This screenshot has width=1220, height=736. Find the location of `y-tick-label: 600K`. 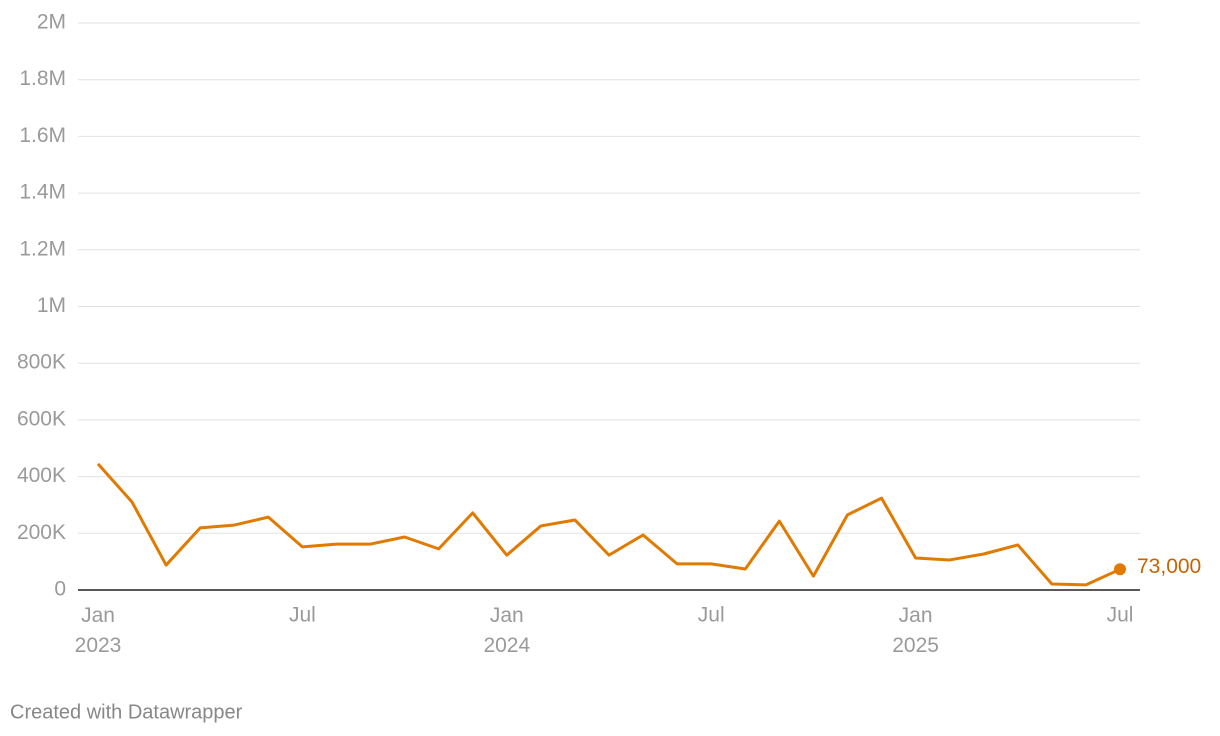

y-tick-label: 600K is located at coordinates (41, 418).